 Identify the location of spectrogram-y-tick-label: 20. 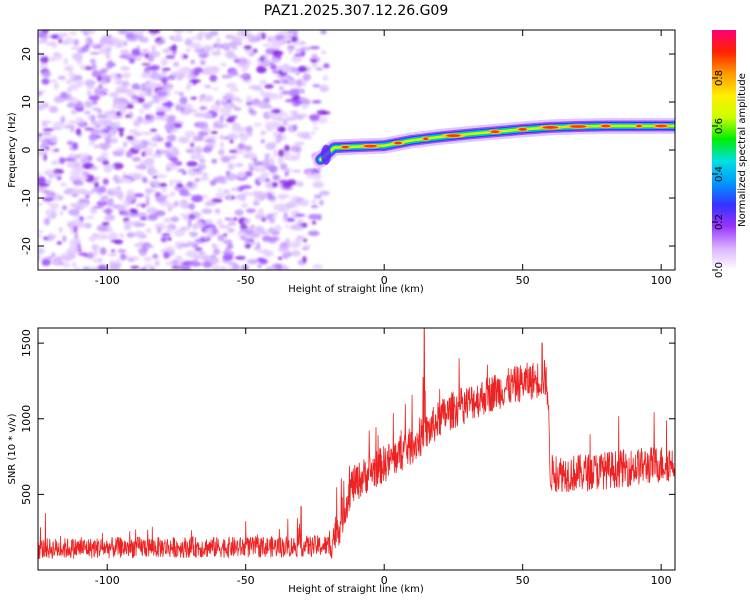
(26, 54).